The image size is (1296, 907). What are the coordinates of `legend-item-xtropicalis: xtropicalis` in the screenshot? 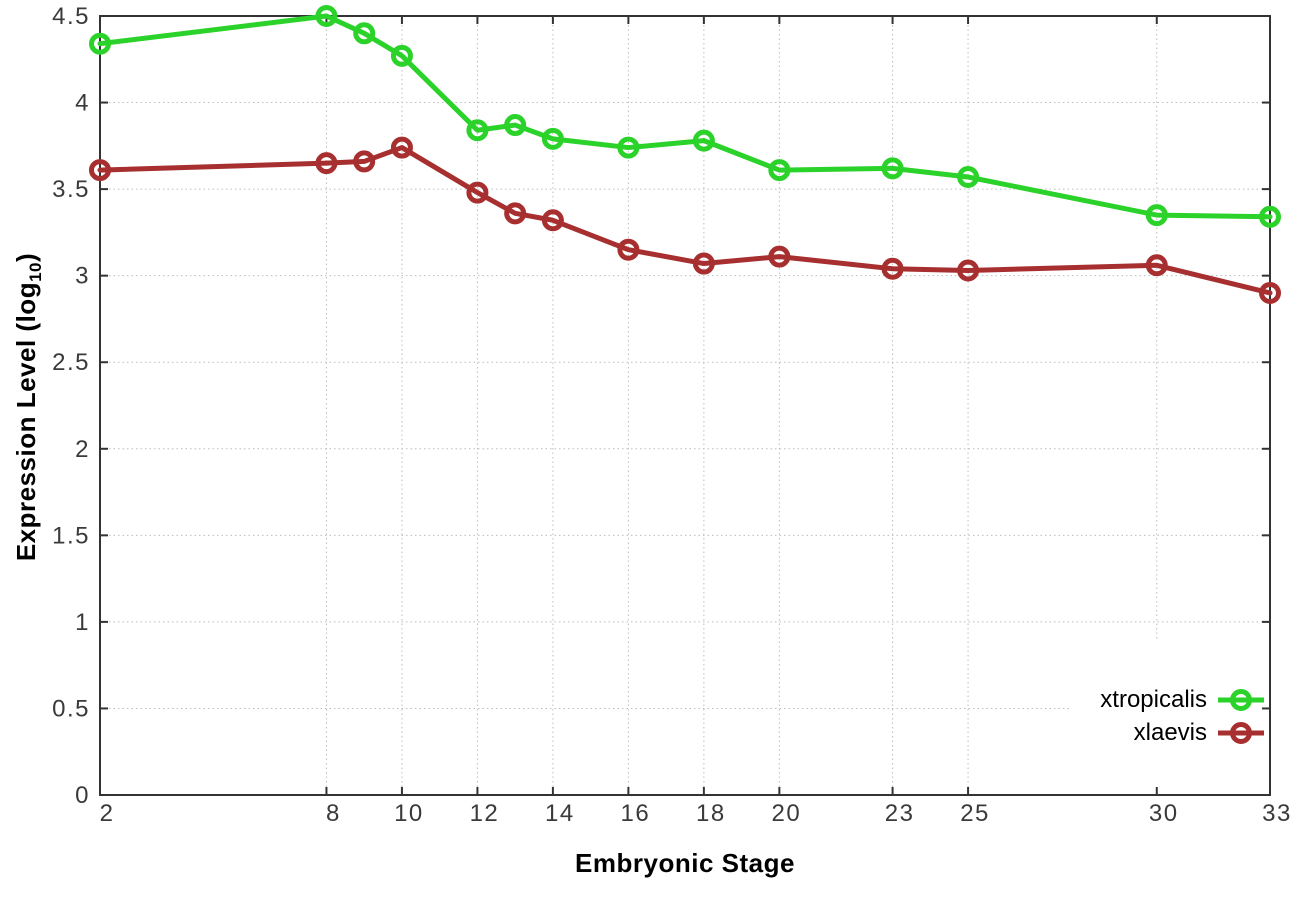 It's located at (1183, 699).